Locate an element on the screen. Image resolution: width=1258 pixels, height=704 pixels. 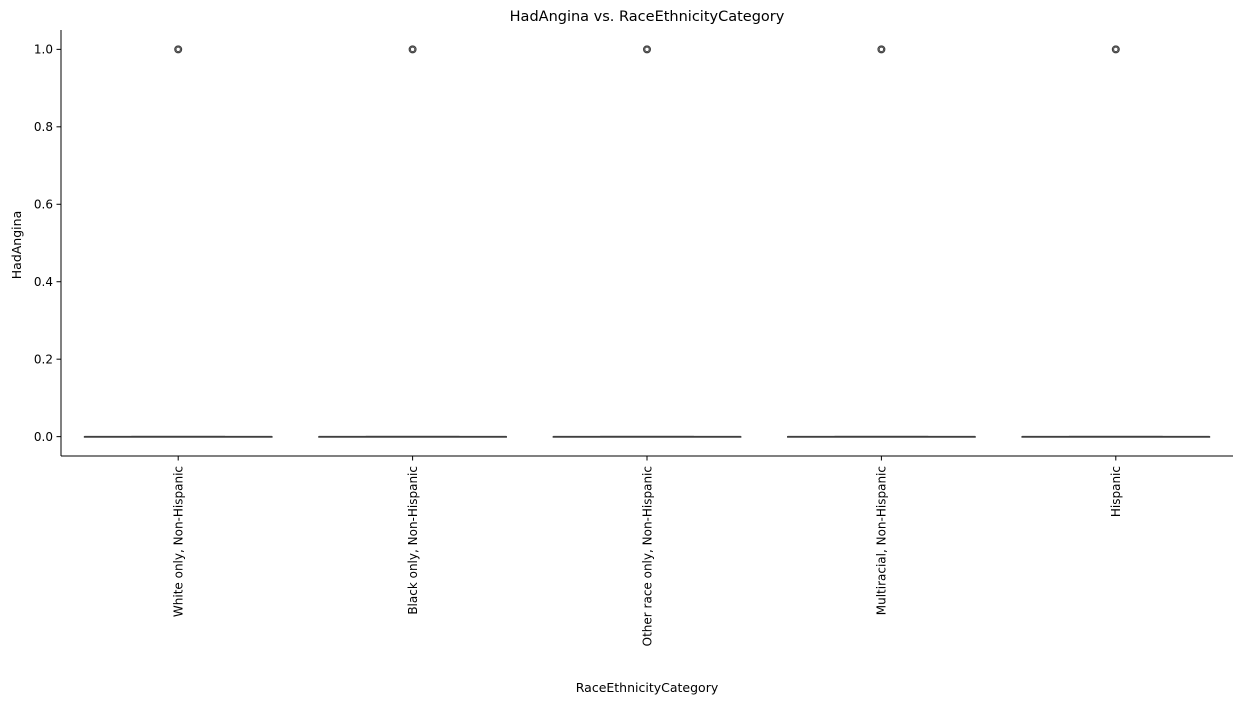
y-tick-label: 1.0 is located at coordinates (43, 50).